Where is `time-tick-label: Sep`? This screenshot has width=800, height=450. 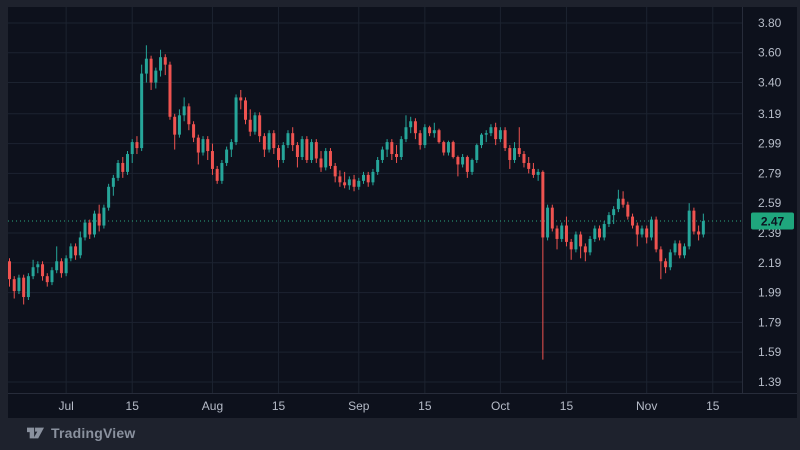
time-tick-label: Sep is located at coordinates (359, 406).